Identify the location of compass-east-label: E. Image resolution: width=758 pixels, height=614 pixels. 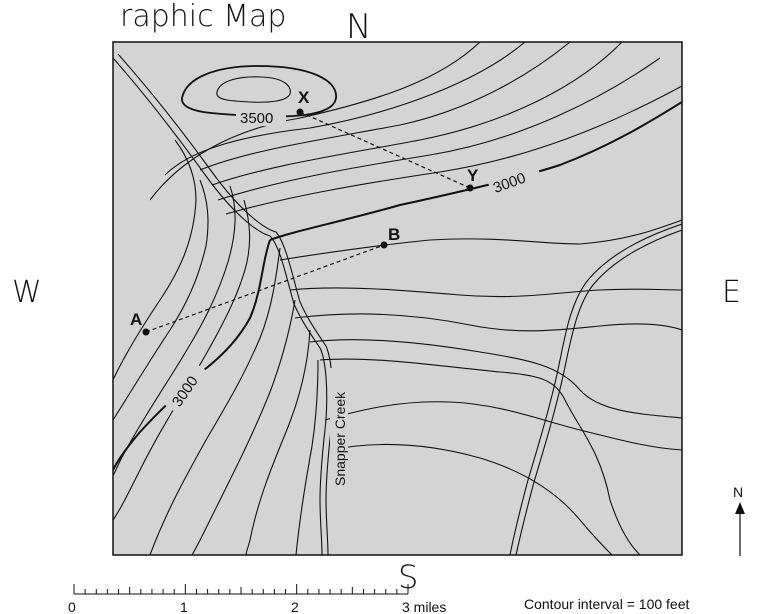
(731, 292).